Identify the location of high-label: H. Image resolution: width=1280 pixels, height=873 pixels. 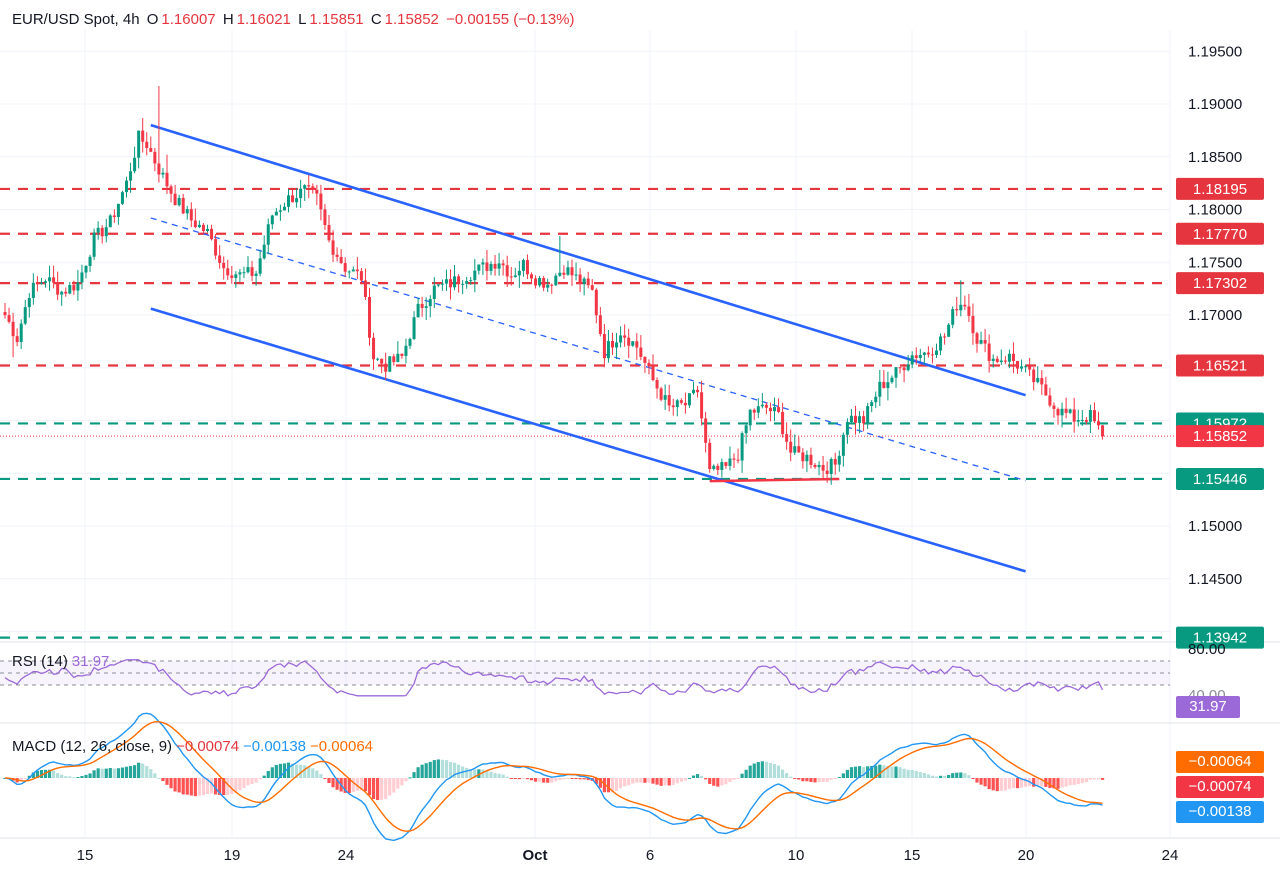
(228, 19).